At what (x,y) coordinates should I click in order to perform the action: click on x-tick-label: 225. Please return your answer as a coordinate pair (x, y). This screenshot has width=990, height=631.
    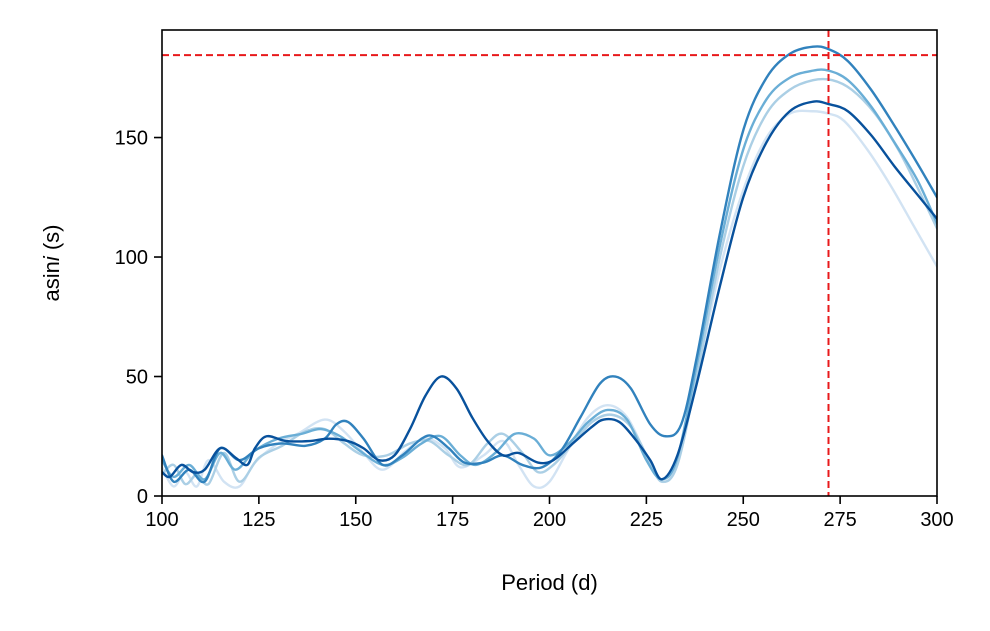
    Looking at the image, I should click on (646, 520).